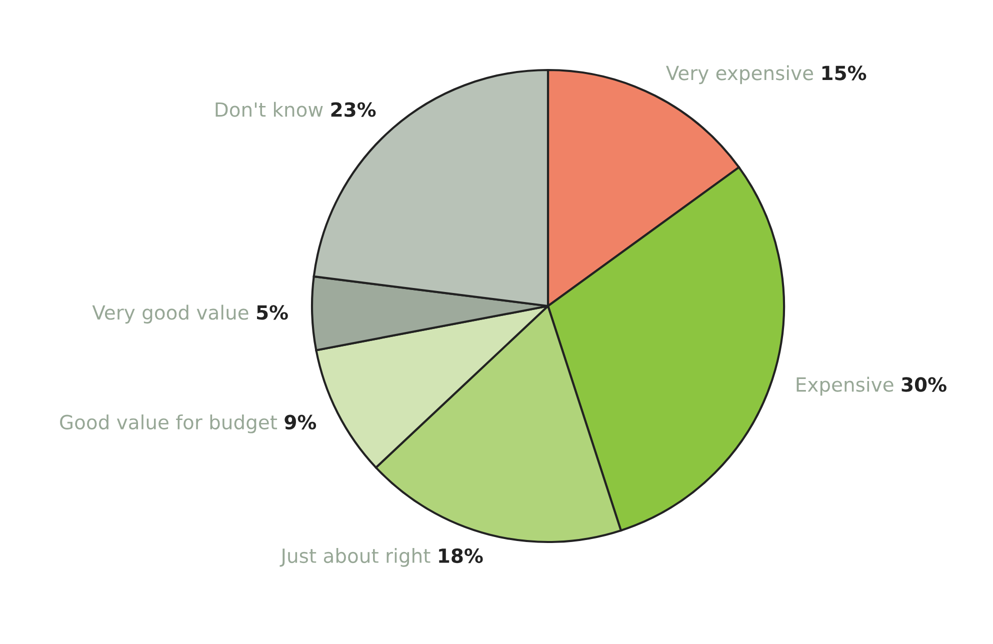  Describe the element at coordinates (169, 424) in the screenshot. I see `slice-label: Good value for budget` at that location.